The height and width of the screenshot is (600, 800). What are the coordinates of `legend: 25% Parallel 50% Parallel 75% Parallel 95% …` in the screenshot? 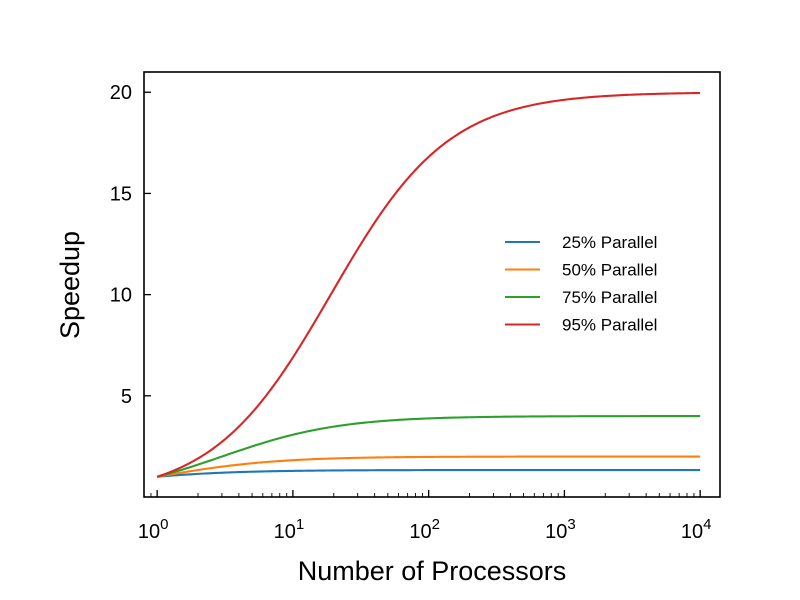 It's located at (581, 284).